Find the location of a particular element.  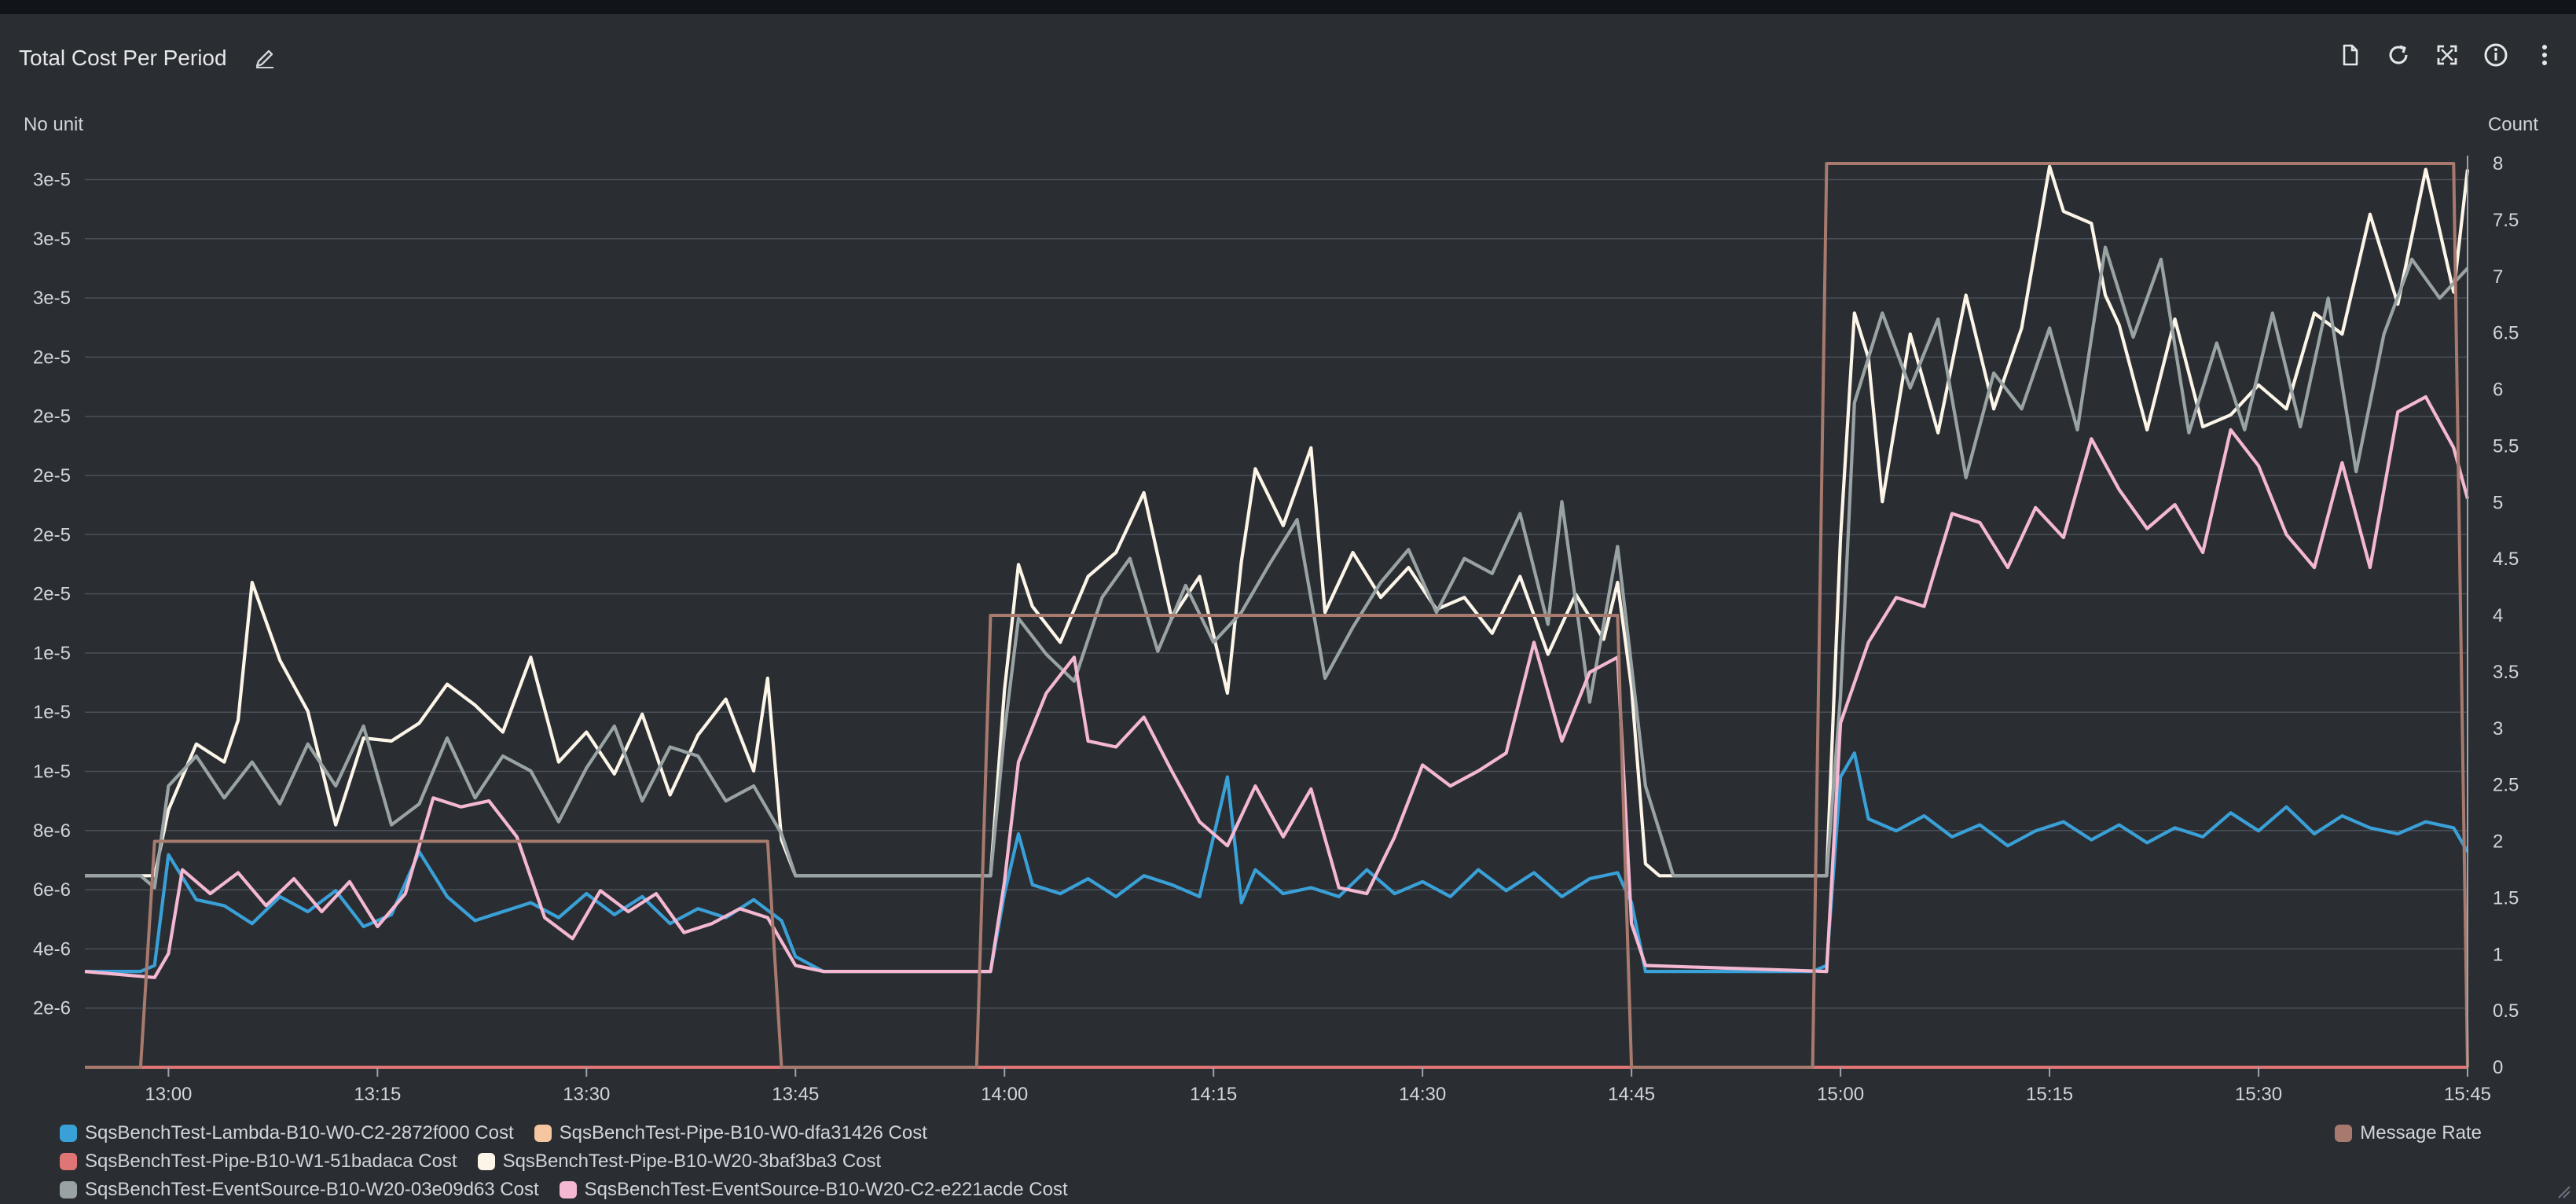

x-tick-label: 14:30 is located at coordinates (1422, 1094).